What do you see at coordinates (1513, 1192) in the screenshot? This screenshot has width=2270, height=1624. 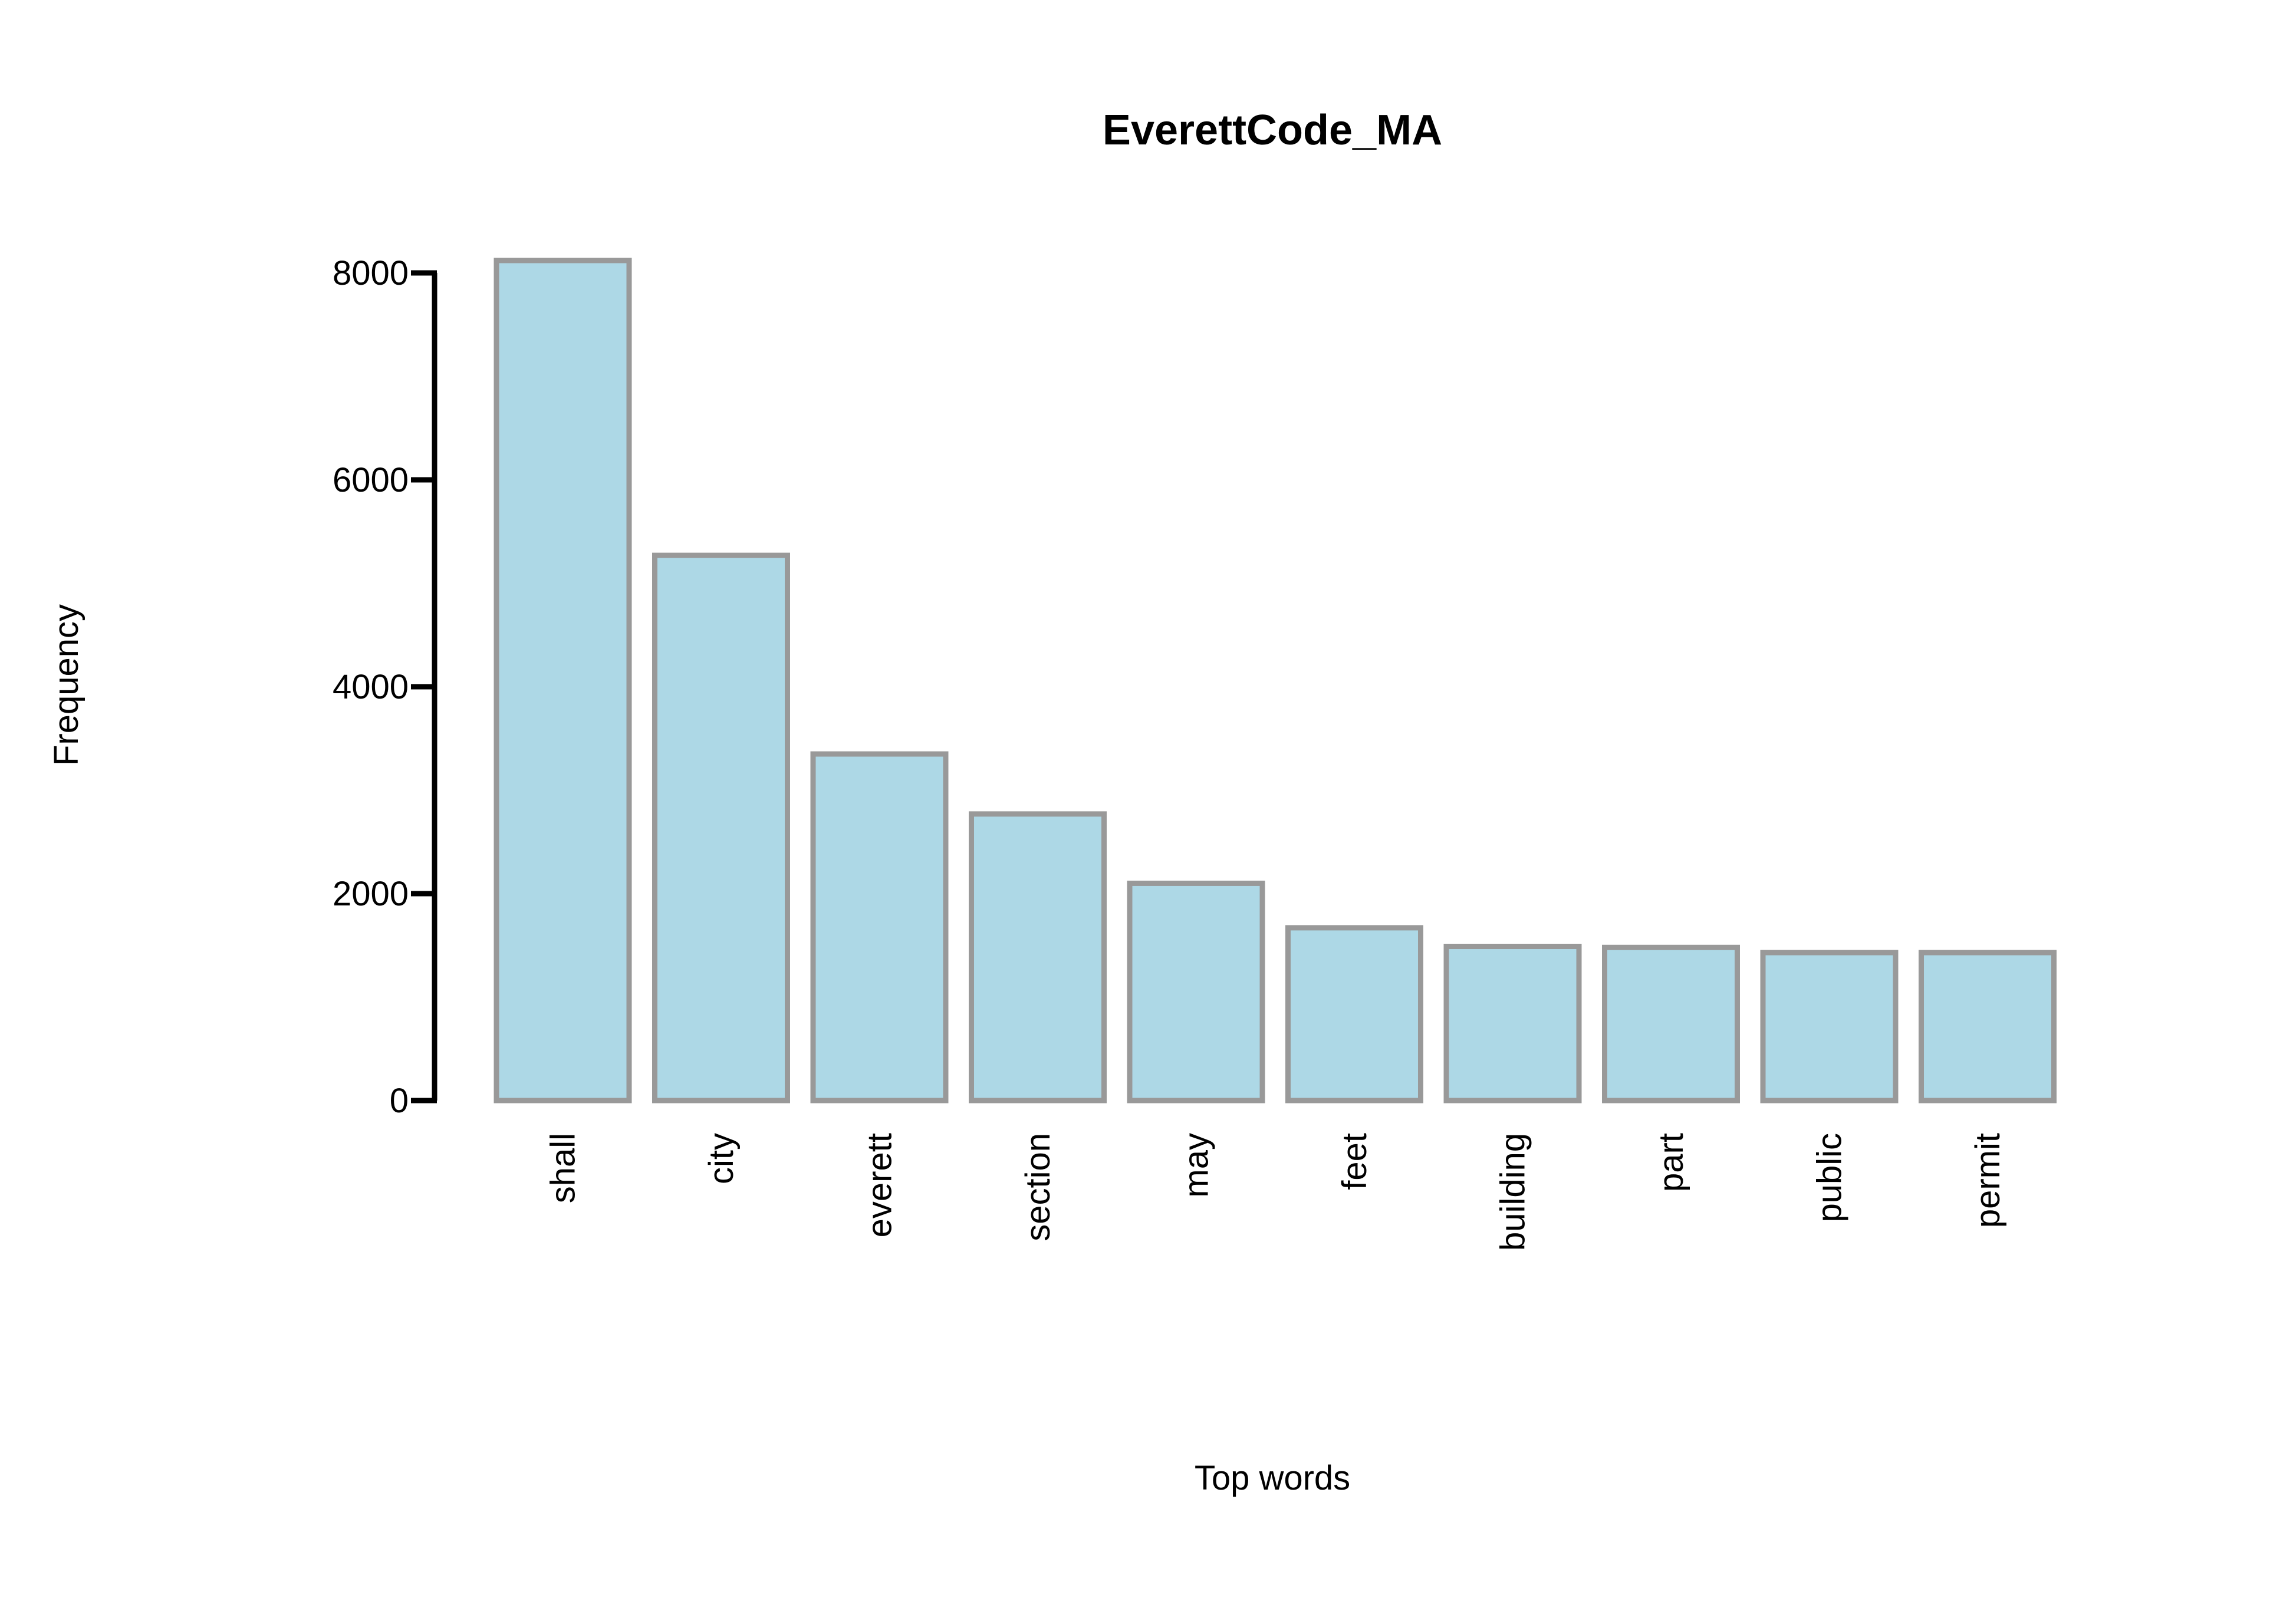 I see `x-tick-label-building: building` at bounding box center [1513, 1192].